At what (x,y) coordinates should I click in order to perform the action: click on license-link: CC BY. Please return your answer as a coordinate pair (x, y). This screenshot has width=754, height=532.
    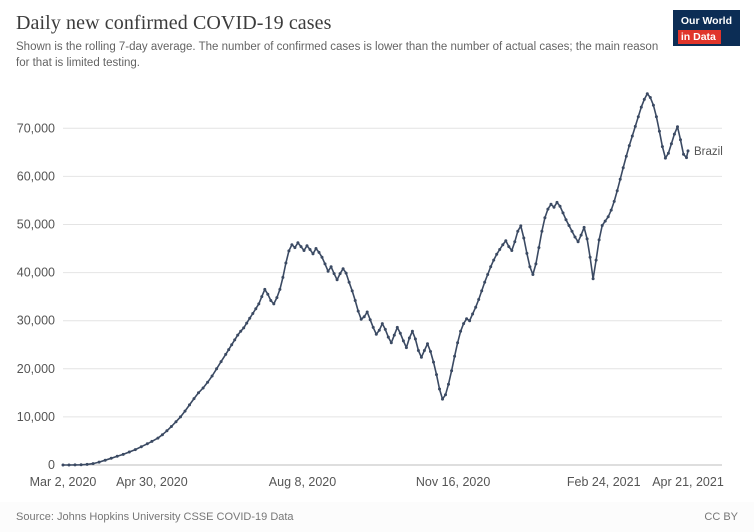
    Looking at the image, I should click on (721, 517).